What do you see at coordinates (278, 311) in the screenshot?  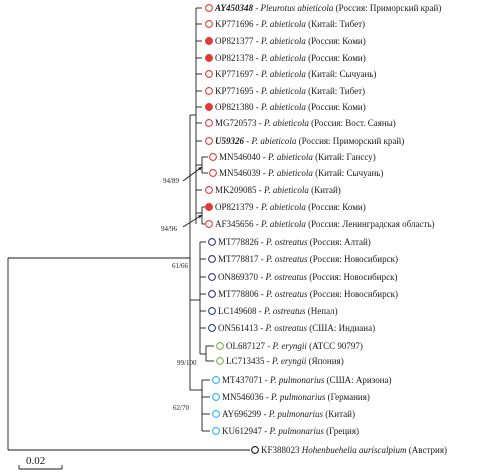 I see `leaf-label: LC149608 - P. ostreatus (Непал)` at bounding box center [278, 311].